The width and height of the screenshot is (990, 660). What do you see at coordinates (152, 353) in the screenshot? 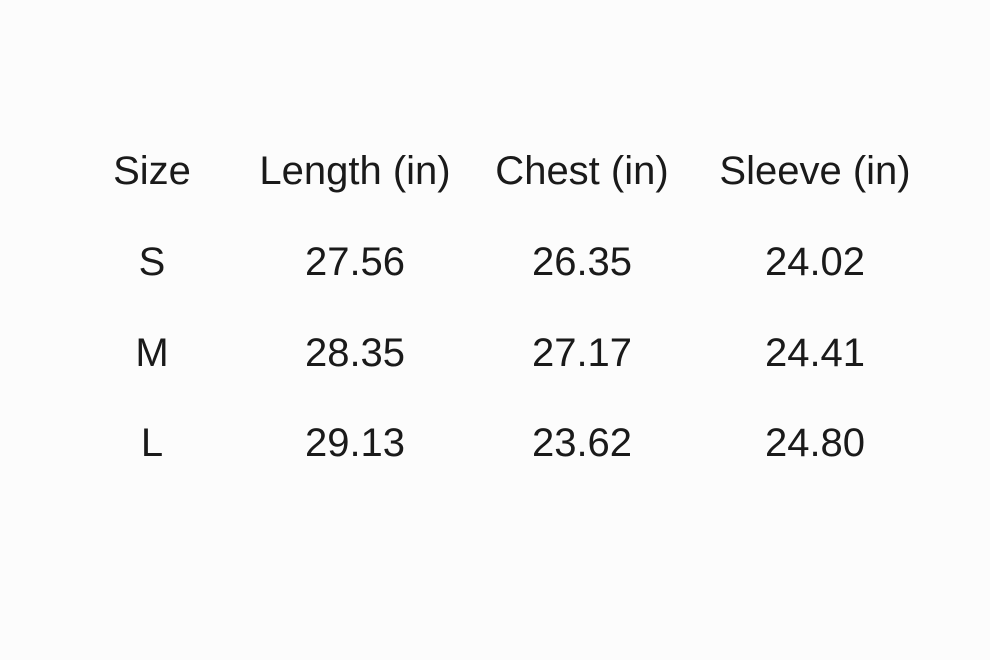
I see `cell-size: M` at bounding box center [152, 353].